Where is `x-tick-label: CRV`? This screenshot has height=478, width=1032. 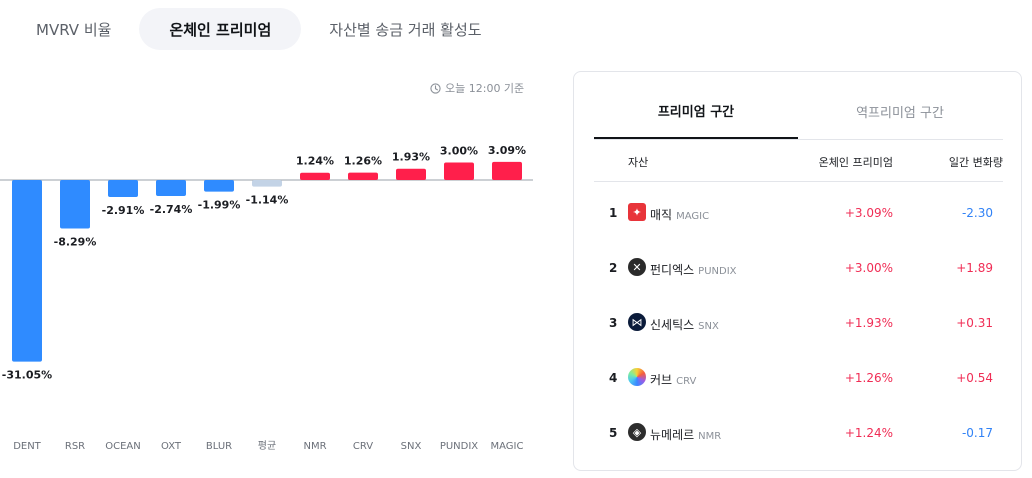
x-tick-label: CRV is located at coordinates (363, 446).